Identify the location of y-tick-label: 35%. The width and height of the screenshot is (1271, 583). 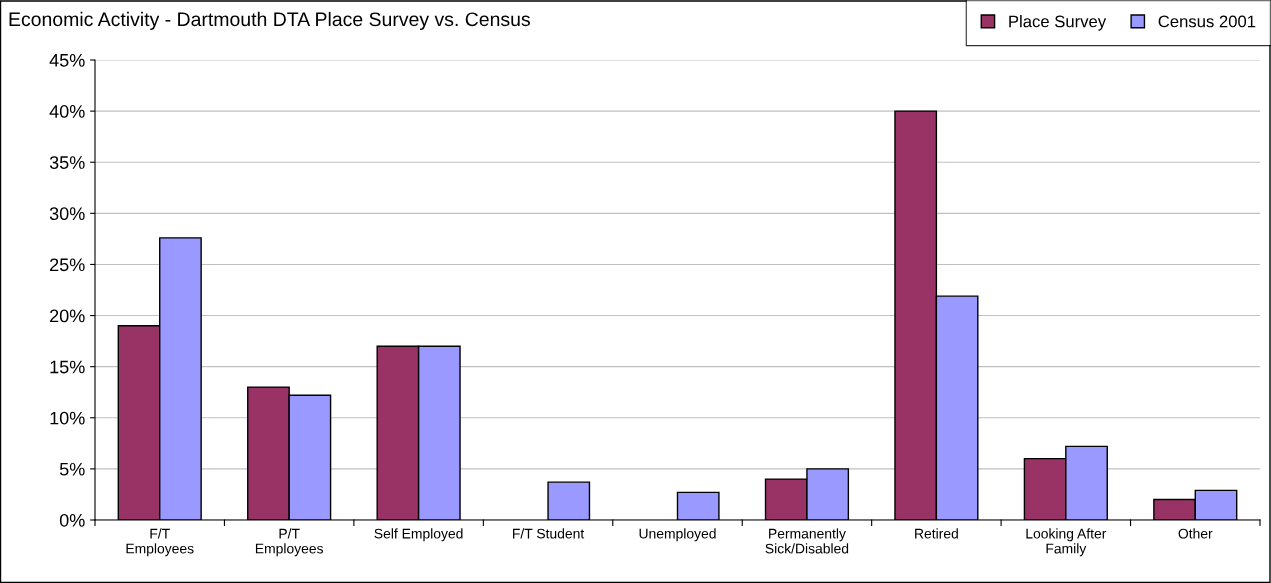
(67, 162).